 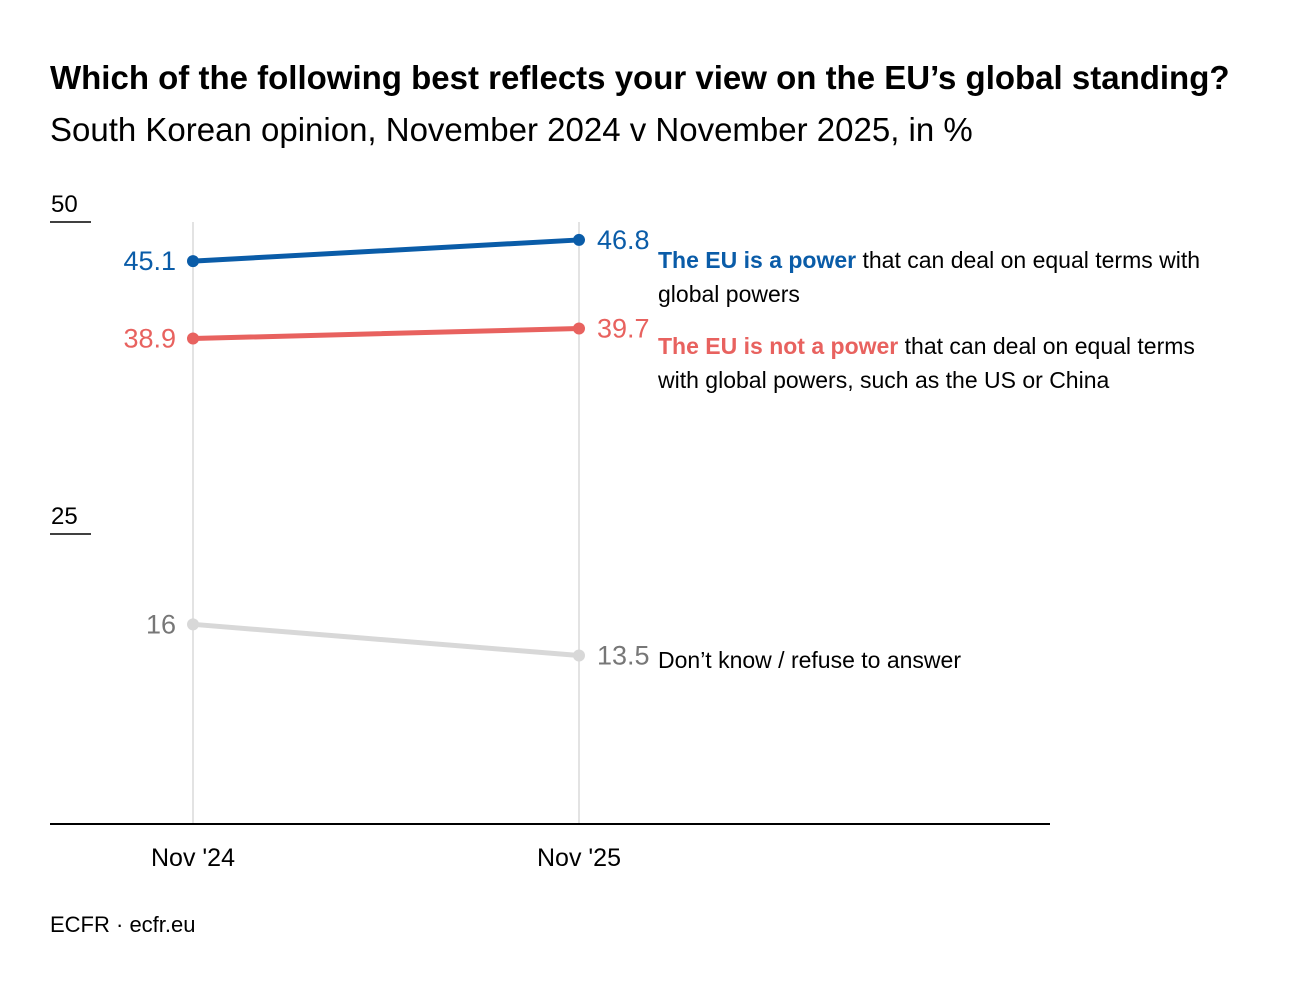 What do you see at coordinates (757, 260) in the screenshot?
I see `legend-eu-is-power-bold: The EU is a power` at bounding box center [757, 260].